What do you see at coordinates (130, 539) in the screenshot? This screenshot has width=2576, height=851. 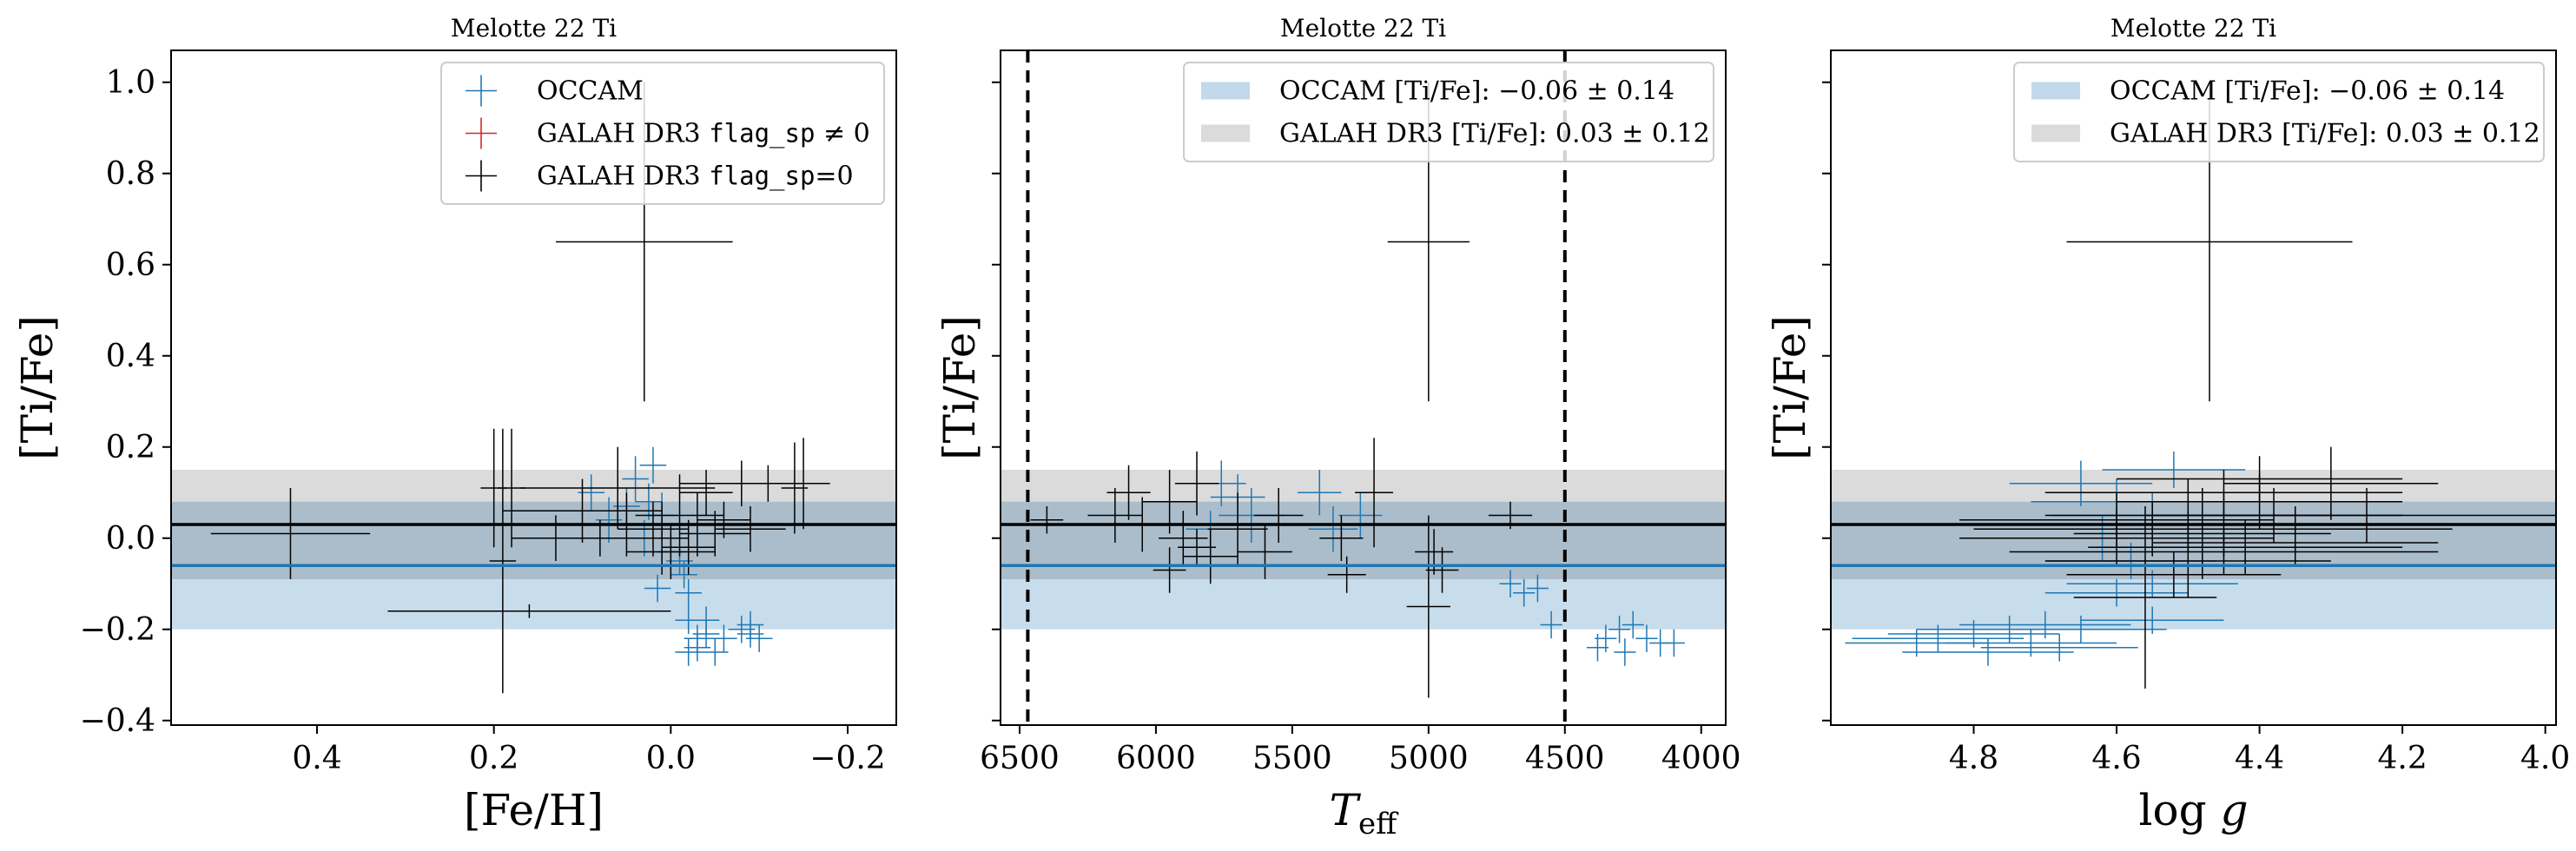 I see `y-tick-label: 0.0` at bounding box center [130, 539].